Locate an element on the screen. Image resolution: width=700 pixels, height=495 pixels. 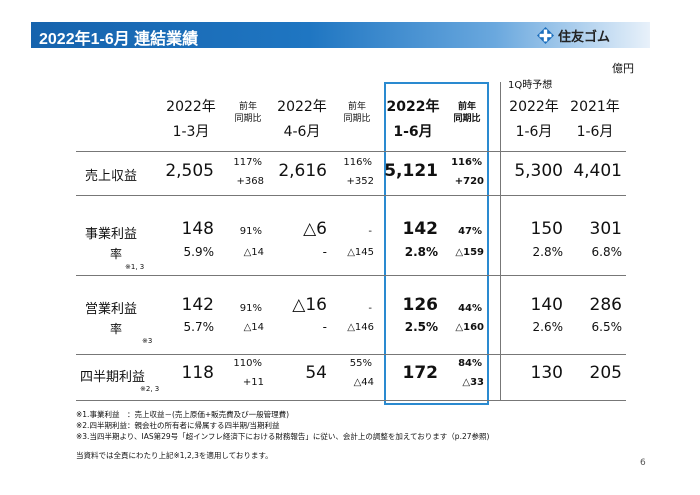
logo-text: 住友ゴム is located at coordinates (584, 37).